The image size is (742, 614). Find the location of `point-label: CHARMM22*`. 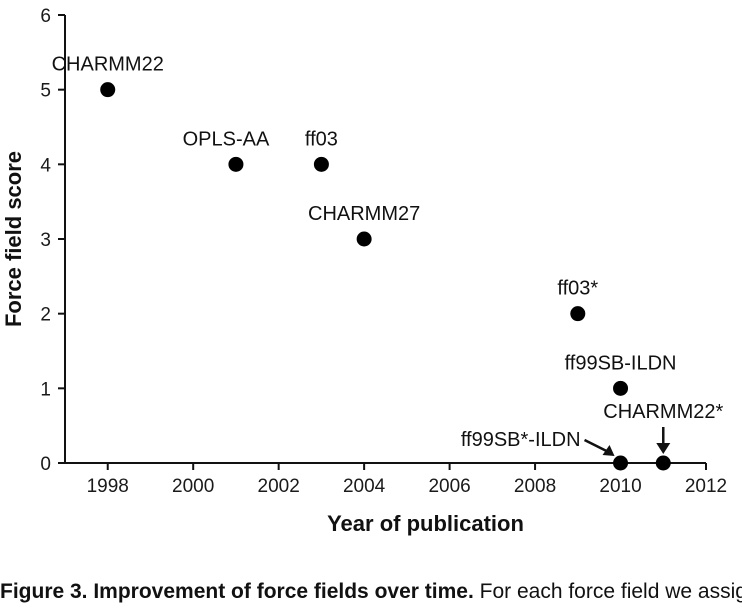

point-label: CHARMM22* is located at coordinates (663, 412).